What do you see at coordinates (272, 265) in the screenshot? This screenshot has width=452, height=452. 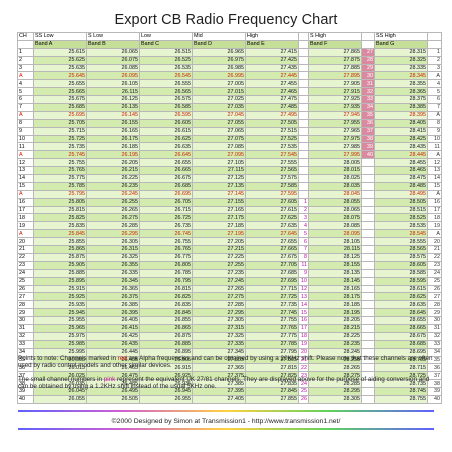 I see `frequency-cell: 27.705` at bounding box center [272, 265].